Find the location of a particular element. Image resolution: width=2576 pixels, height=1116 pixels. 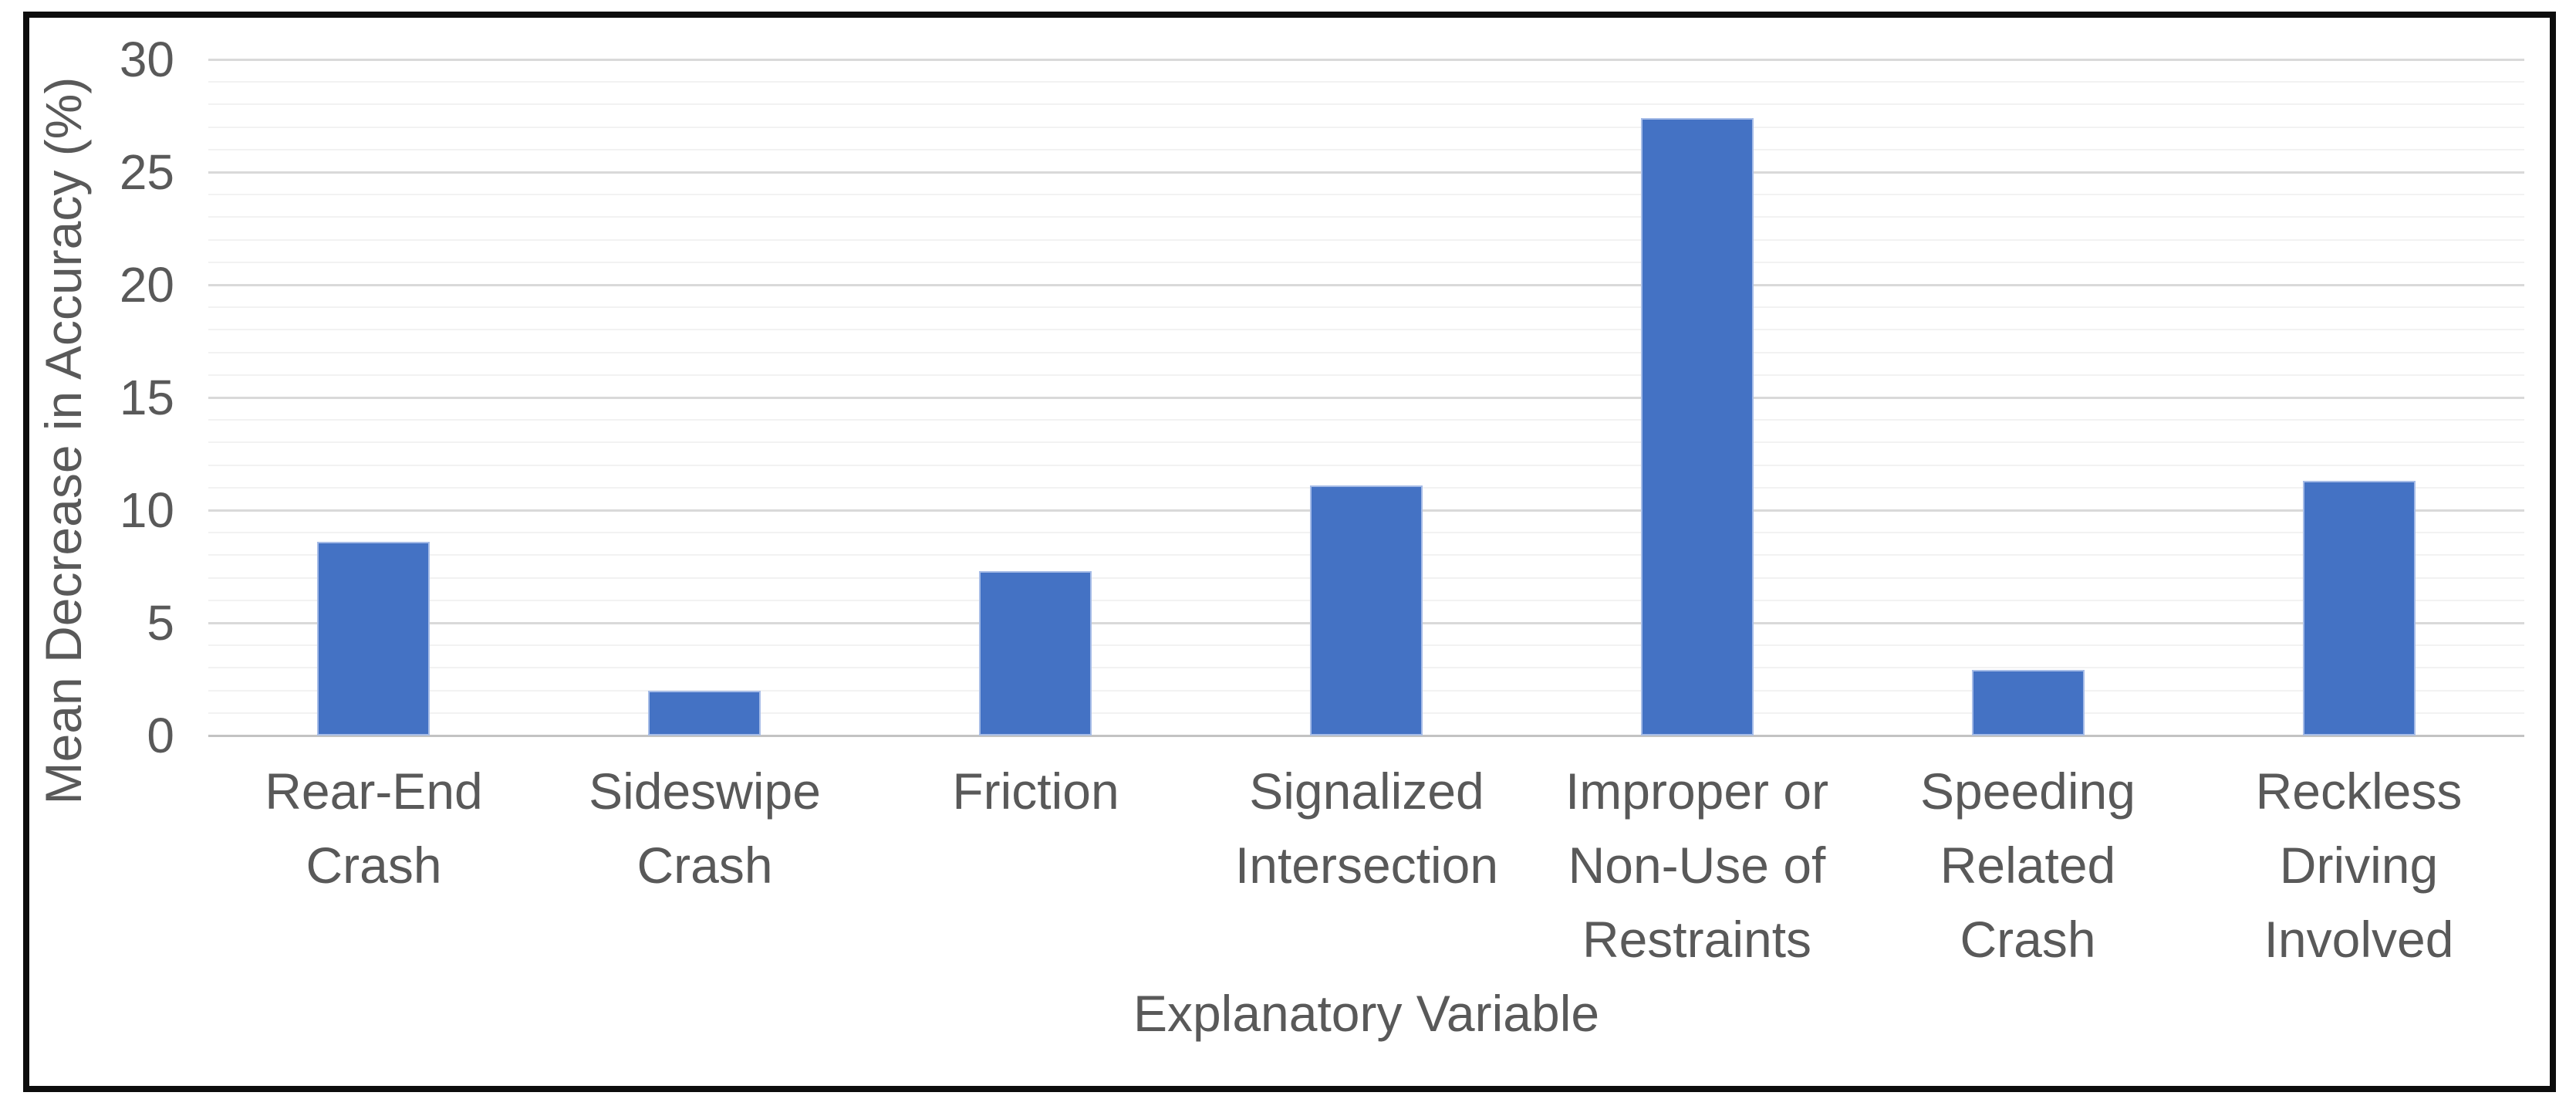

x-category-label-signalized-intersection: Signalized Intersection is located at coordinates (1366, 828).